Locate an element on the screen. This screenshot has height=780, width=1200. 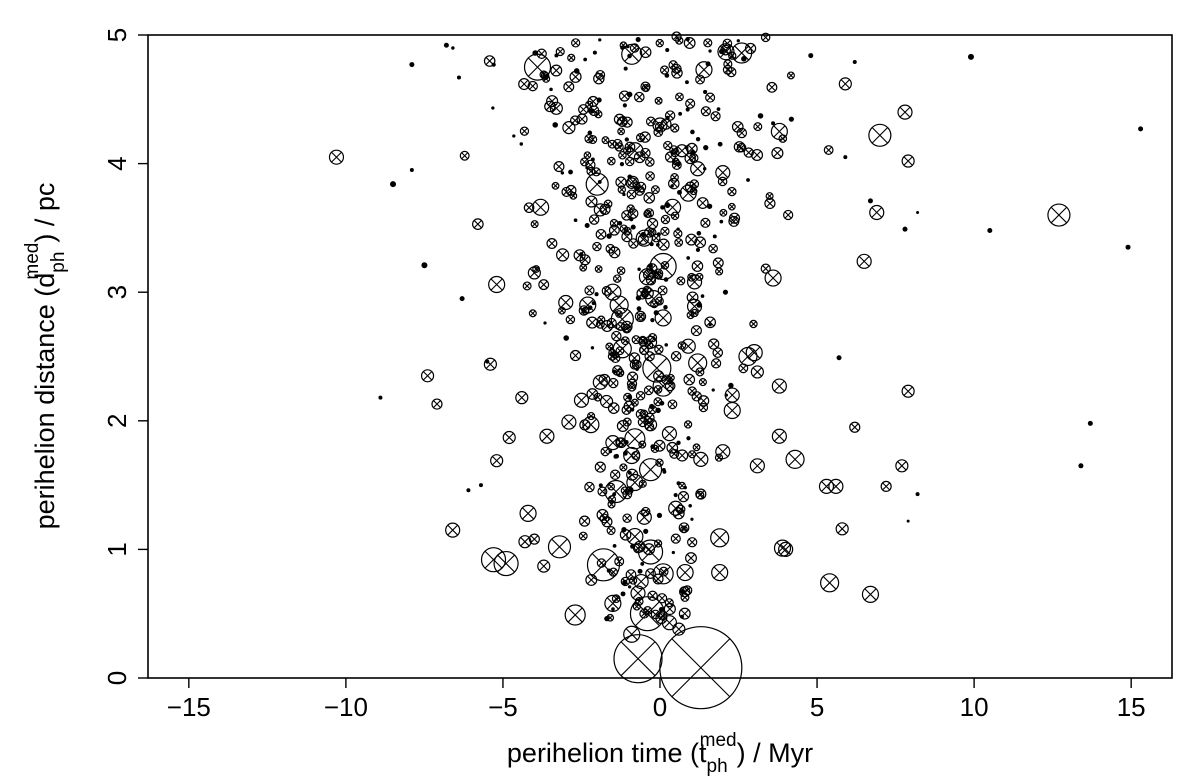
y-axis: 012345 is located at coordinates (125, 356).